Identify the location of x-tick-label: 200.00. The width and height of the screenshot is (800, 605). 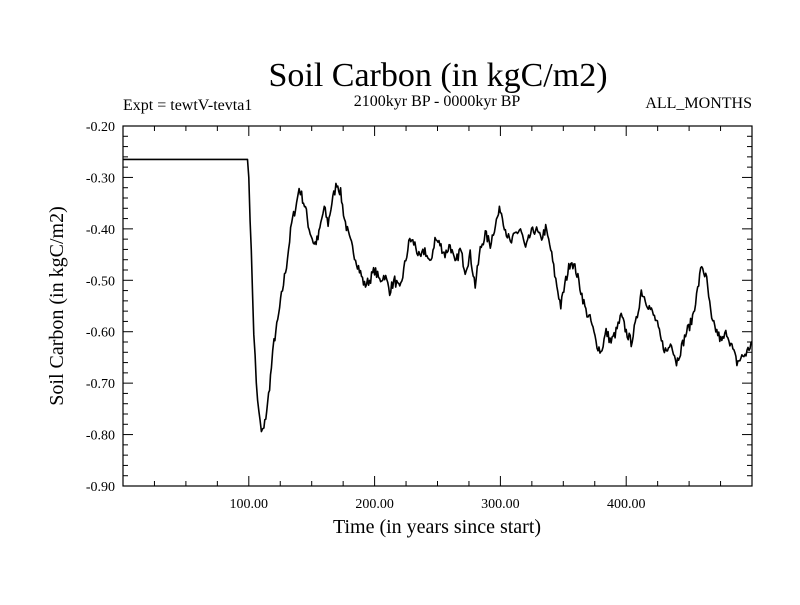
(374, 504).